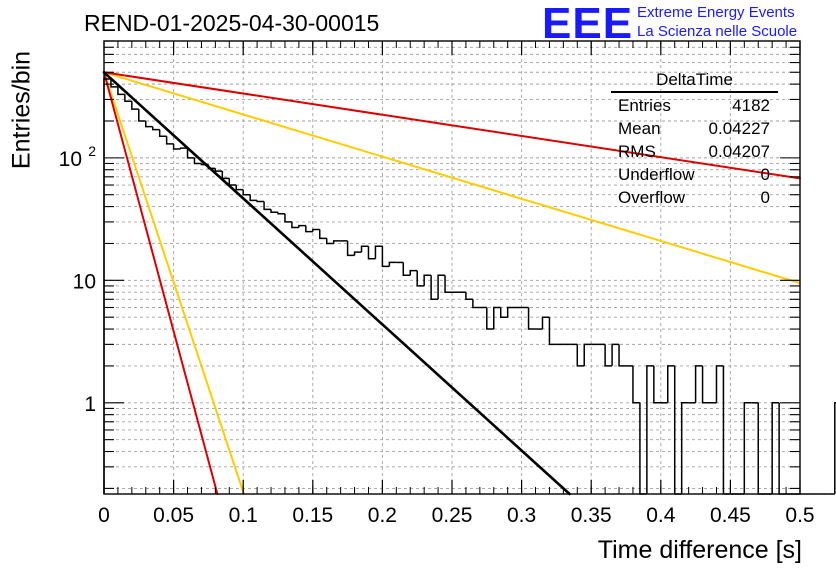 Image resolution: width=836 pixels, height=572 pixels. I want to click on stats-row-overflow: Overflow 0, so click(694, 197).